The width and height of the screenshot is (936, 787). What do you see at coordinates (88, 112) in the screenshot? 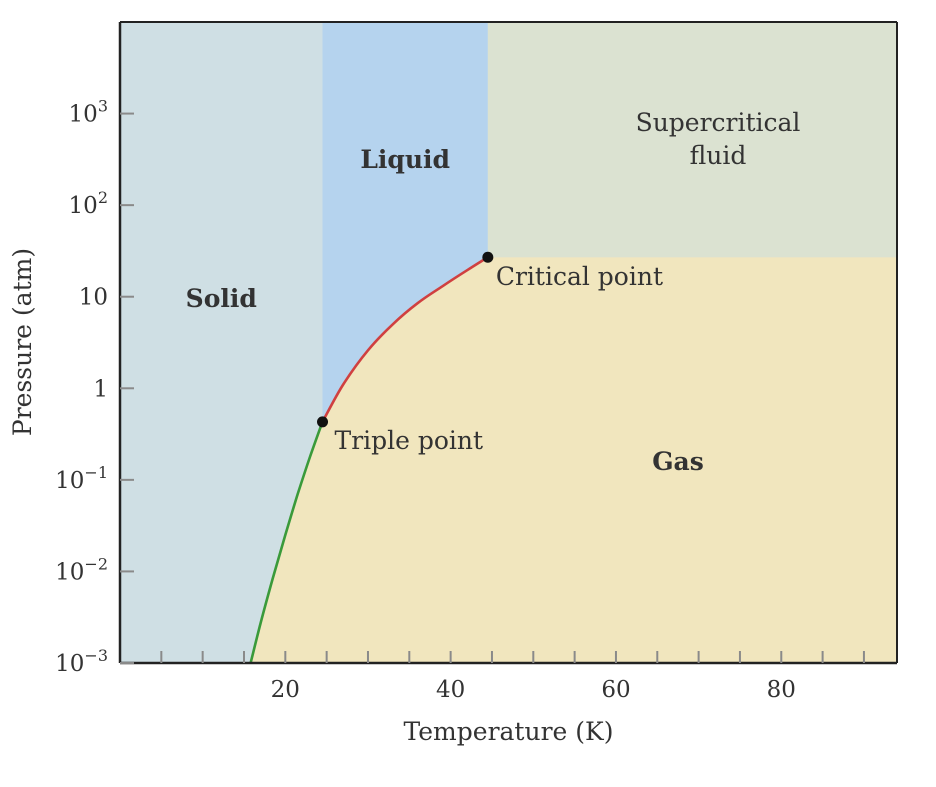
I see `y-tick-label: 10³` at bounding box center [88, 112].